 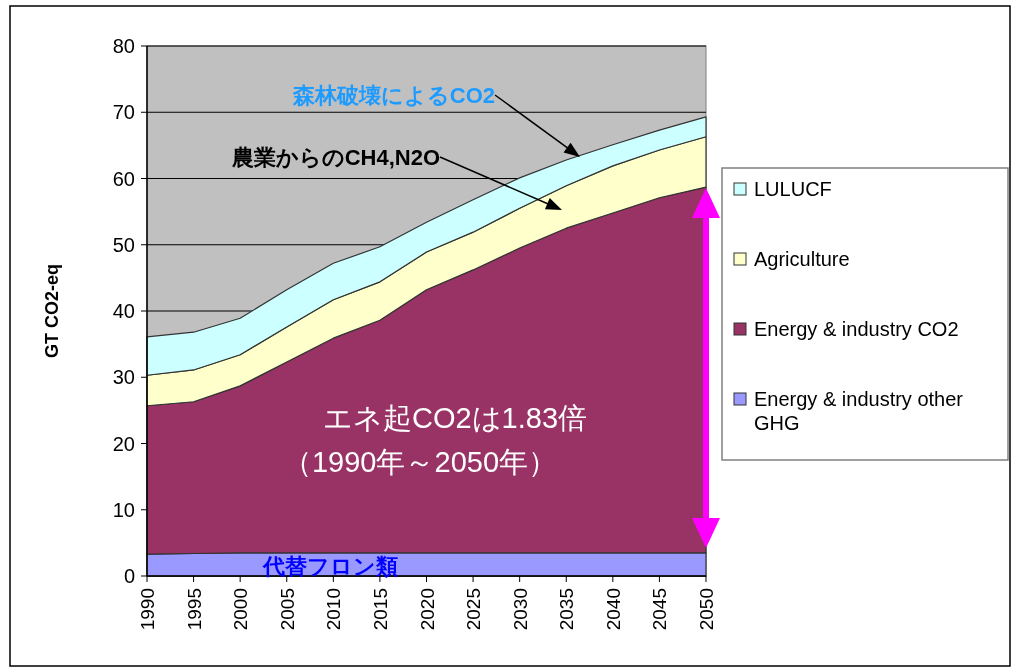 I want to click on x-tick-label: 2025, so click(x=474, y=609).